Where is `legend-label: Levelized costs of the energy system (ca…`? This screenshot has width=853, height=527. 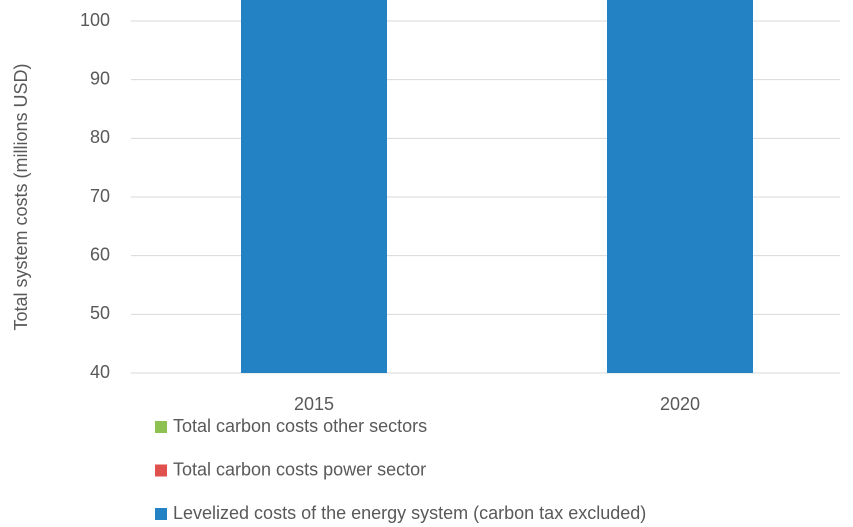 legend-label: Levelized costs of the energy system (ca… is located at coordinates (409, 513).